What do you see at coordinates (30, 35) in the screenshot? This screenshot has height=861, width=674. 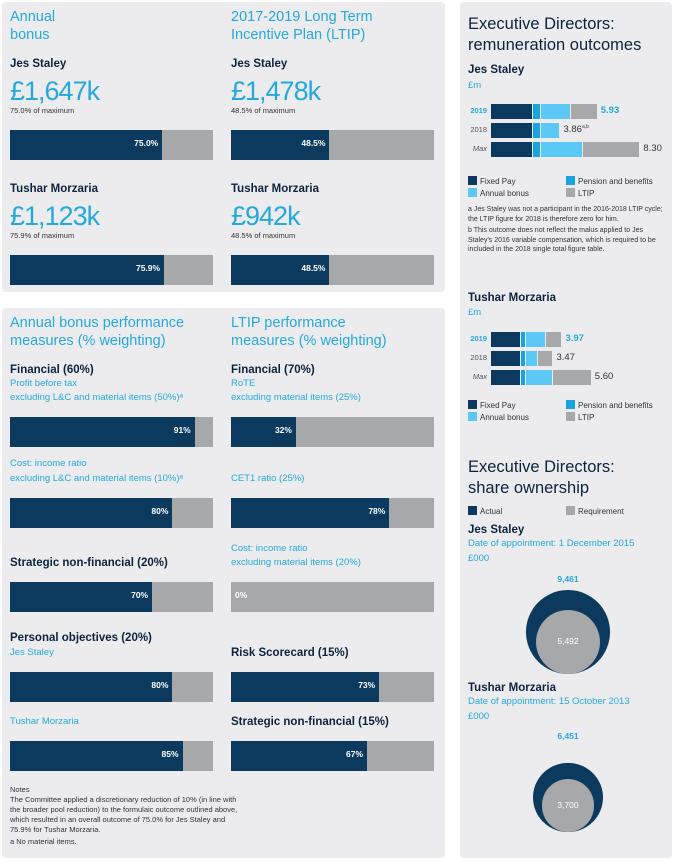 I see `section-title: bonus` at bounding box center [30, 35].